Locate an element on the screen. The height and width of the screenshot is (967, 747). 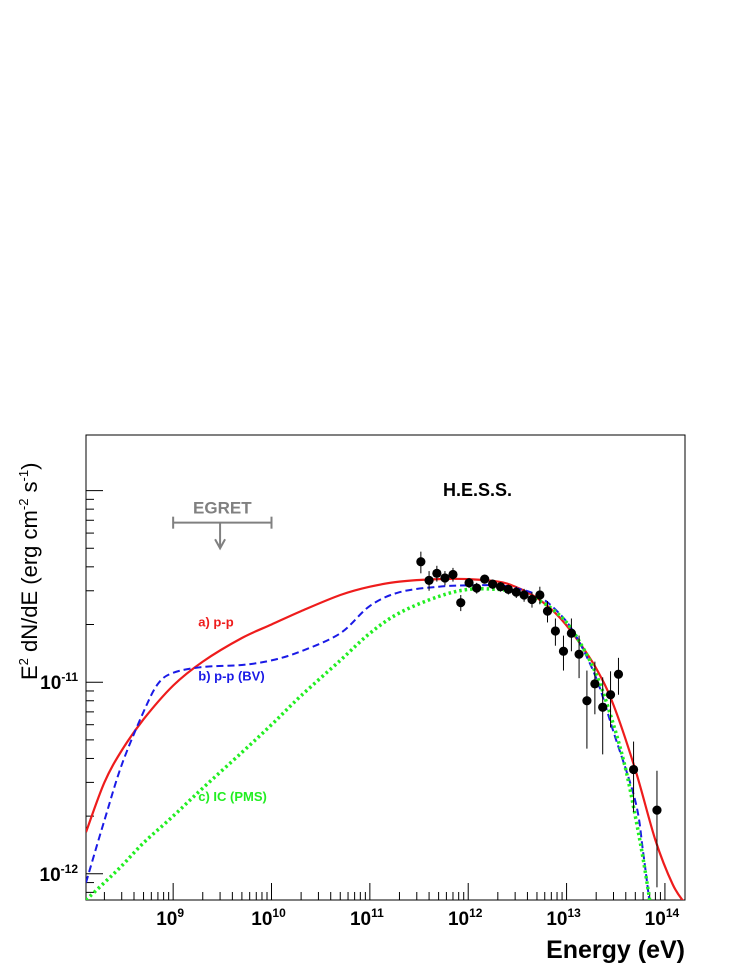
x-tick-label-exponent: 10 is located at coordinates (279, 913).